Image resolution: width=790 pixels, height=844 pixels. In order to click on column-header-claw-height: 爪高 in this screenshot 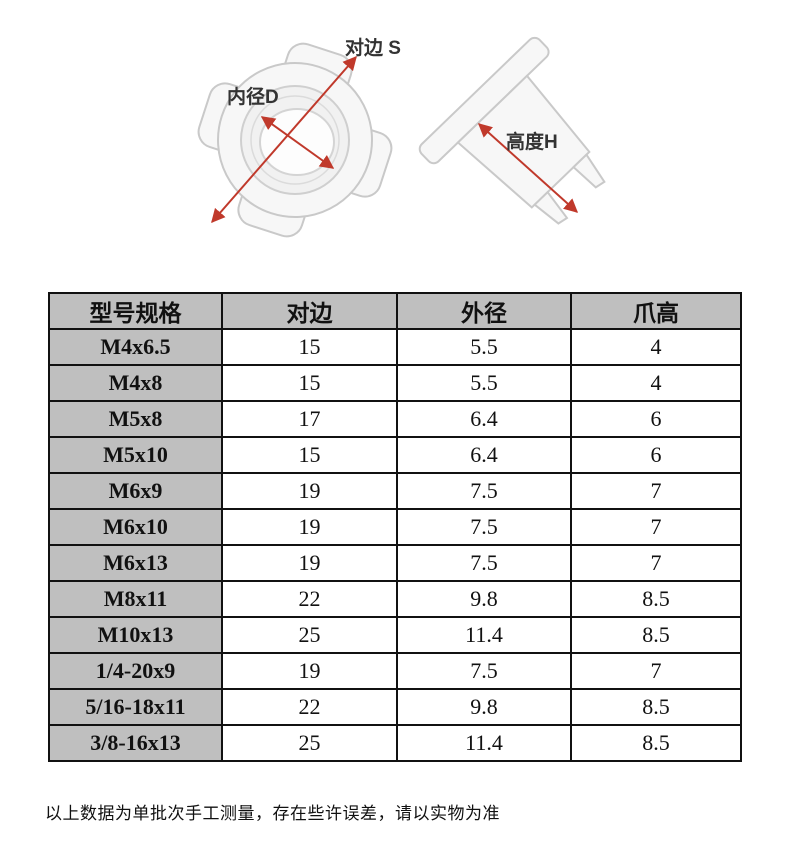, I will do `click(656, 311)`.